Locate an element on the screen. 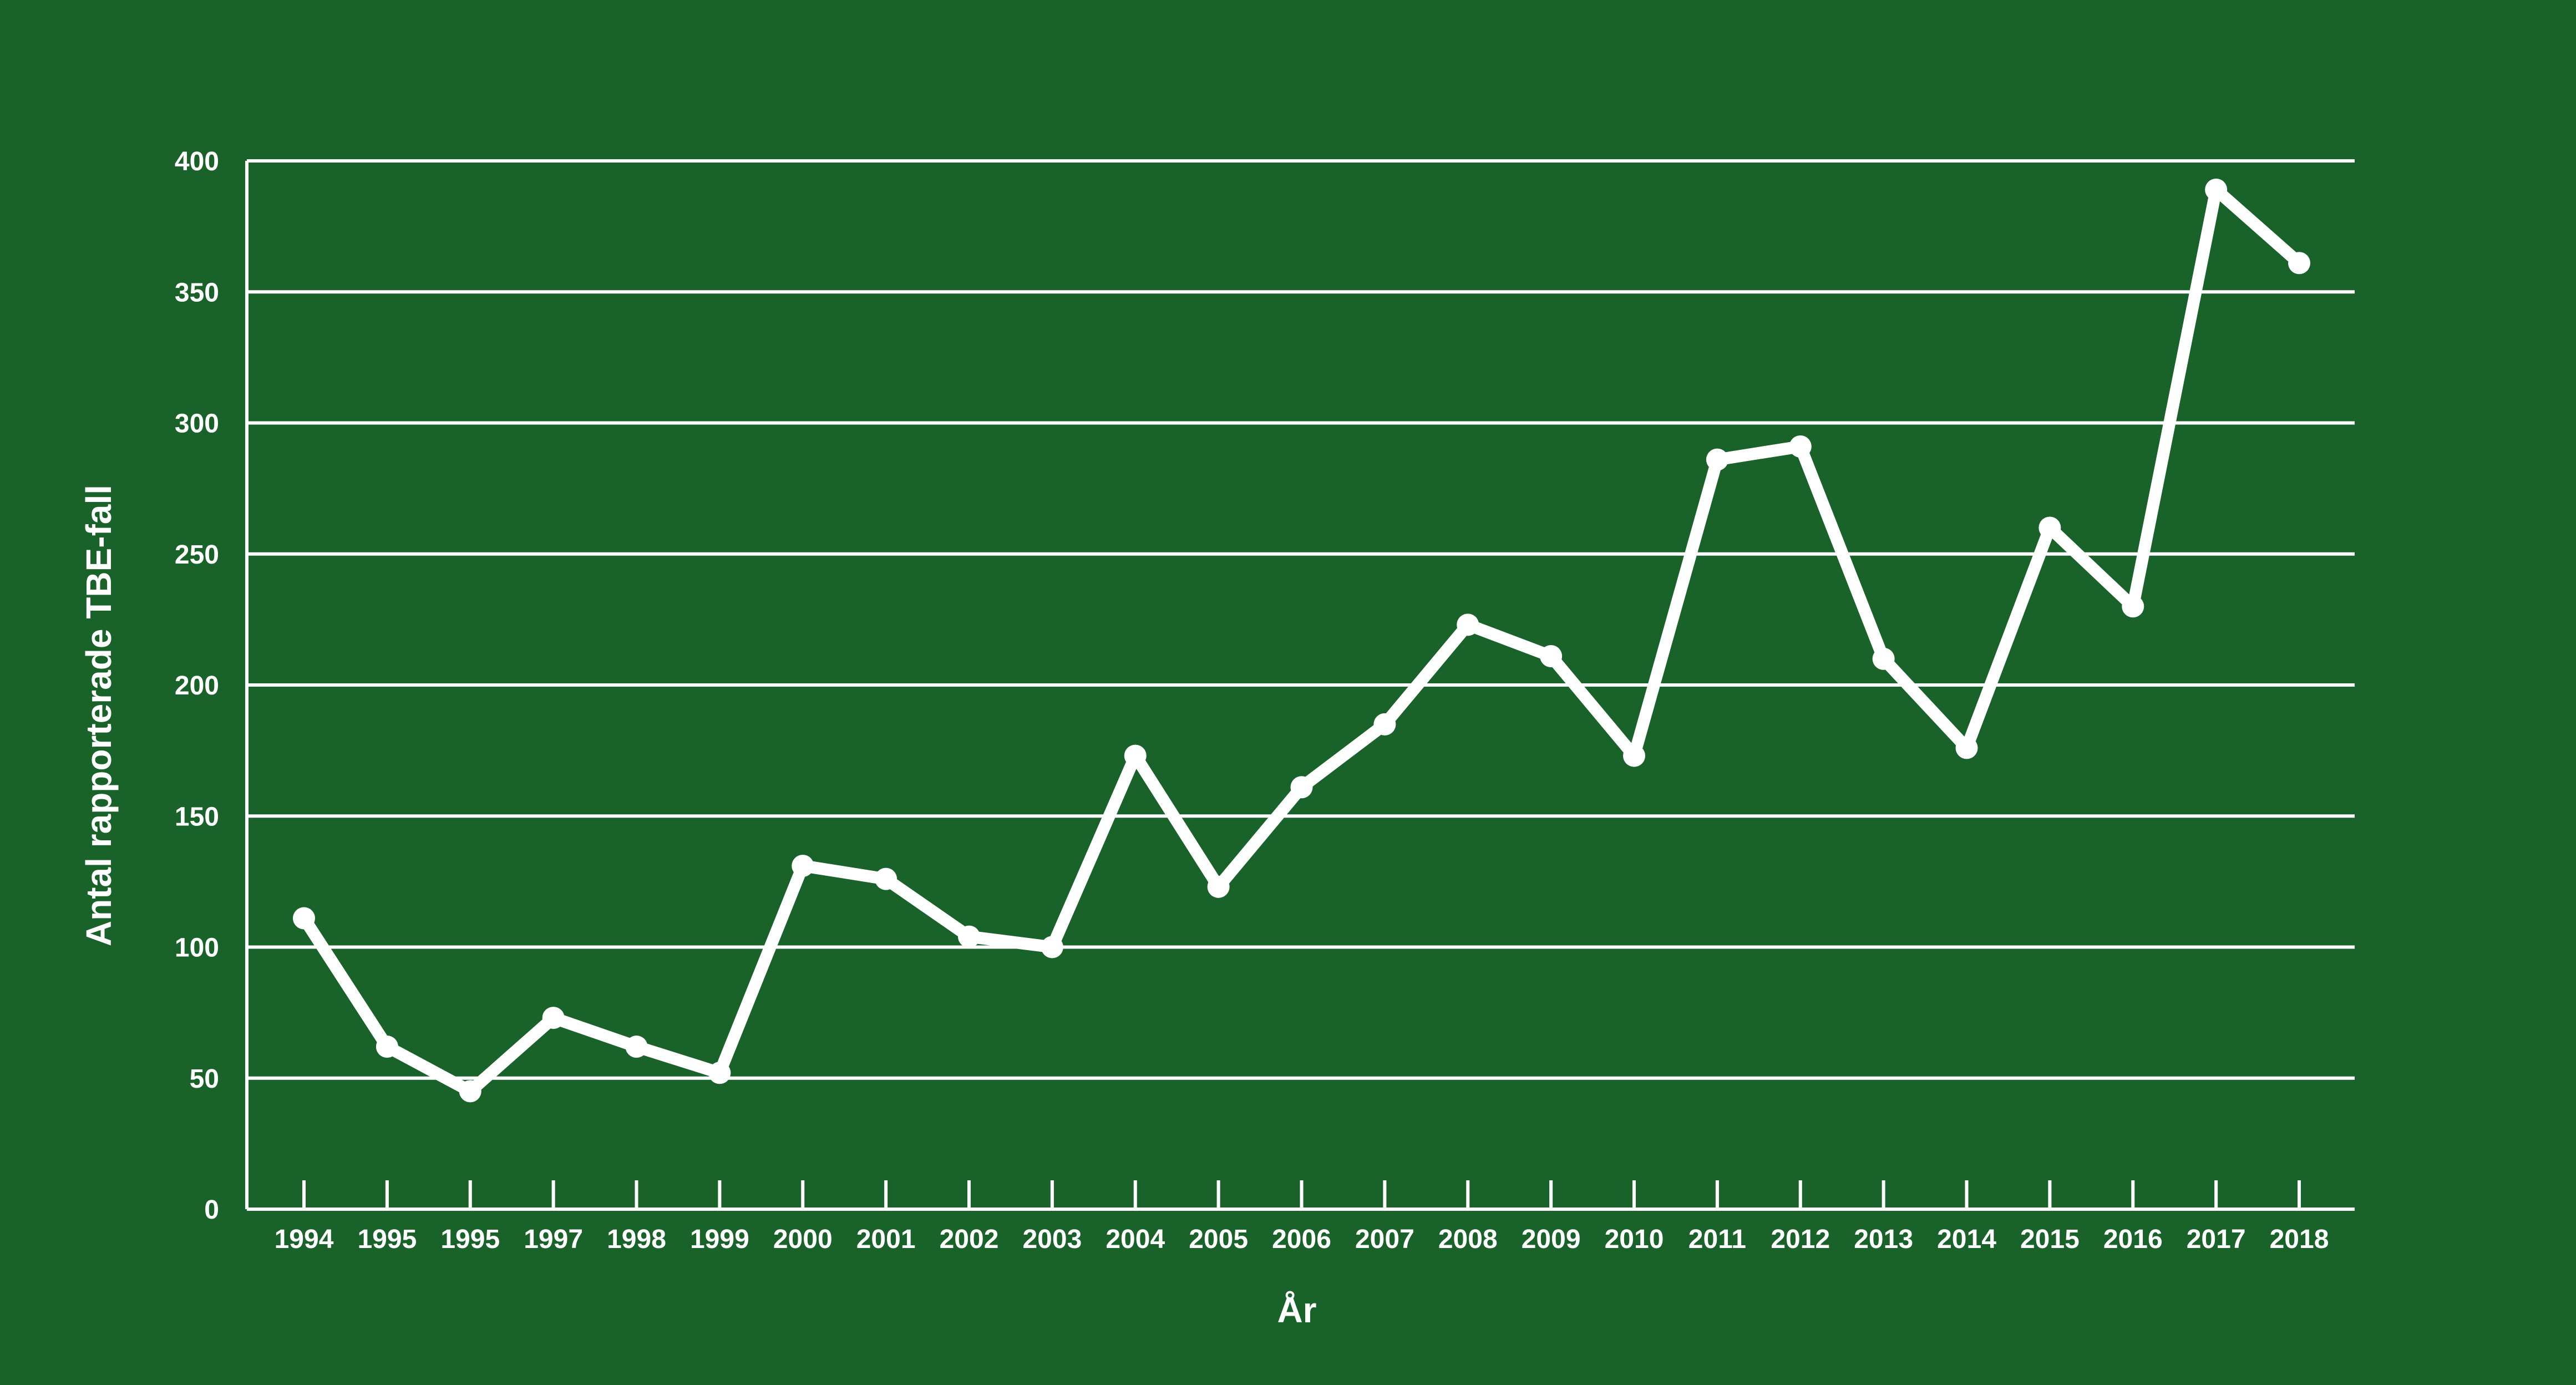 The image size is (2576, 1385). y-tick-label: 100 is located at coordinates (197, 948).